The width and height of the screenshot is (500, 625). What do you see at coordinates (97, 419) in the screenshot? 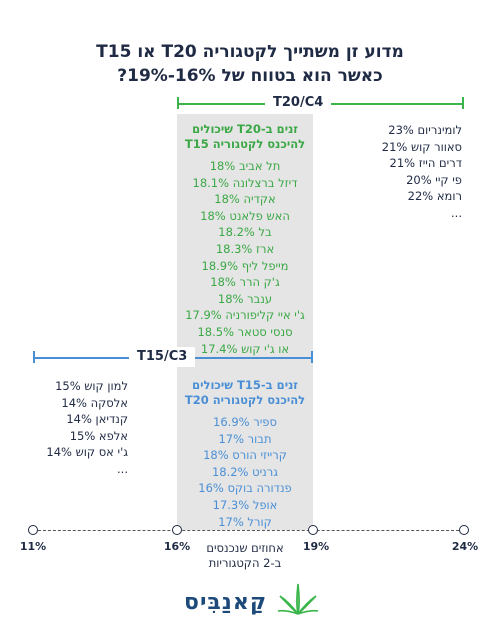
I see `t15-example-strain-item: קנדיאן 14%` at bounding box center [97, 419].